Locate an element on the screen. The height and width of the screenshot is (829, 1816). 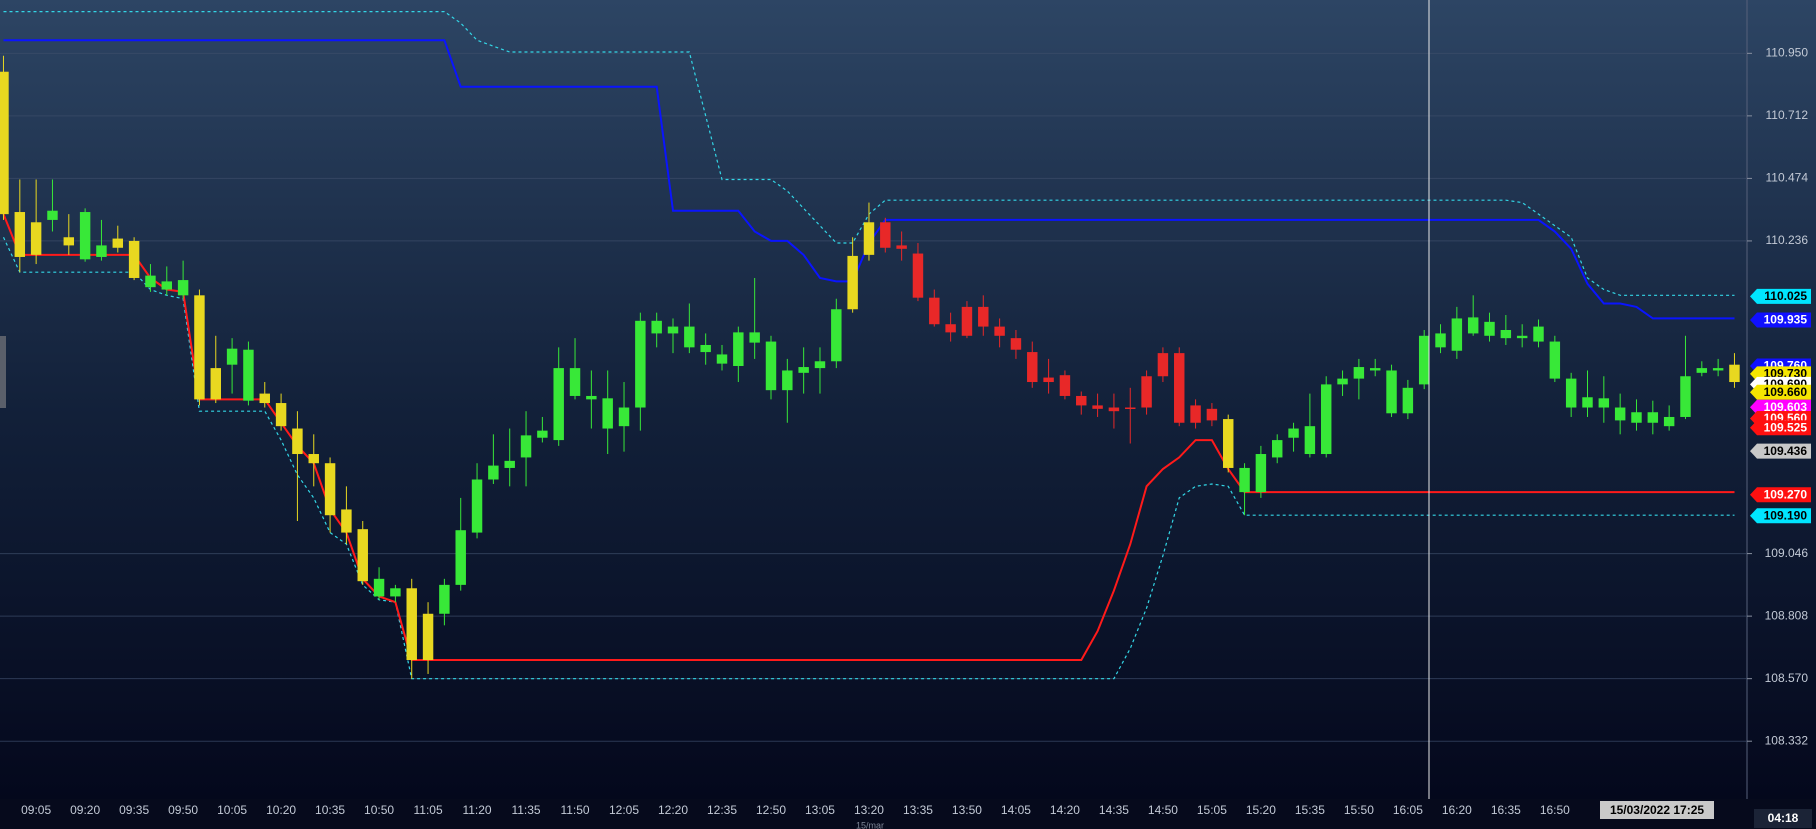
x-tick-label: 16:05 is located at coordinates (1408, 810).